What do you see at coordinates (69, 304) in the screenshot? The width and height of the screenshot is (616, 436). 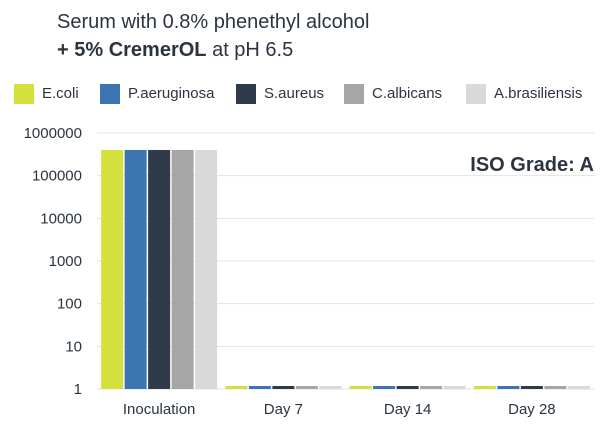 I see `y-tick-label: 100` at bounding box center [69, 304].